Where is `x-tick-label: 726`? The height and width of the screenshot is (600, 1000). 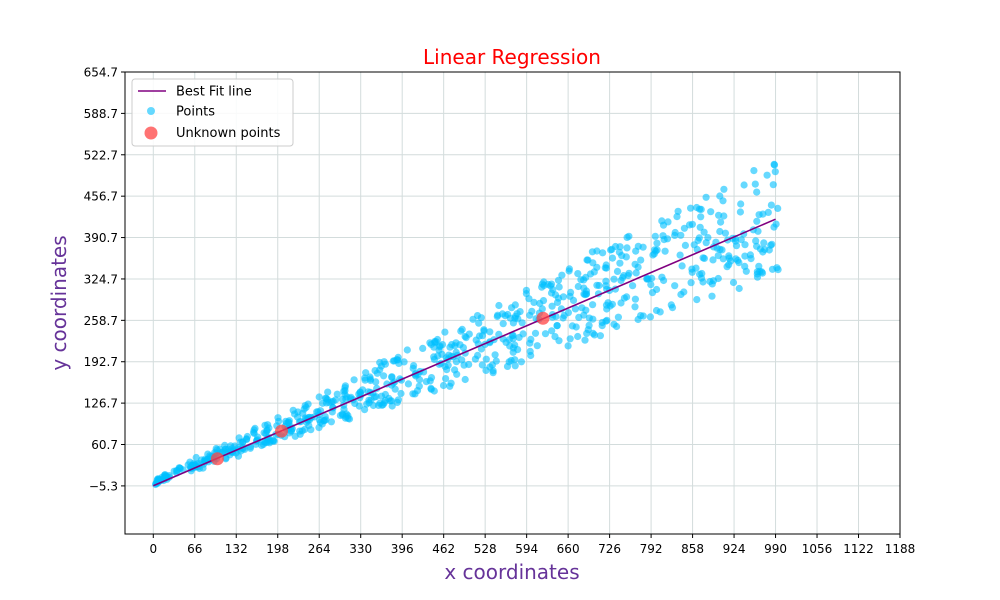 x-tick-label: 726 is located at coordinates (609, 549).